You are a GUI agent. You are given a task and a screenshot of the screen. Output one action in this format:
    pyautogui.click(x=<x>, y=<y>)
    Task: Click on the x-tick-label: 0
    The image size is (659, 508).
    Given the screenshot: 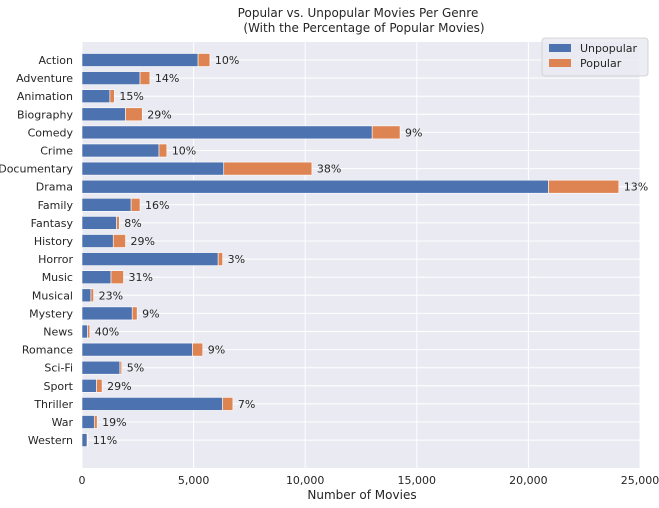 What is the action you would take?
    pyautogui.click(x=82, y=480)
    